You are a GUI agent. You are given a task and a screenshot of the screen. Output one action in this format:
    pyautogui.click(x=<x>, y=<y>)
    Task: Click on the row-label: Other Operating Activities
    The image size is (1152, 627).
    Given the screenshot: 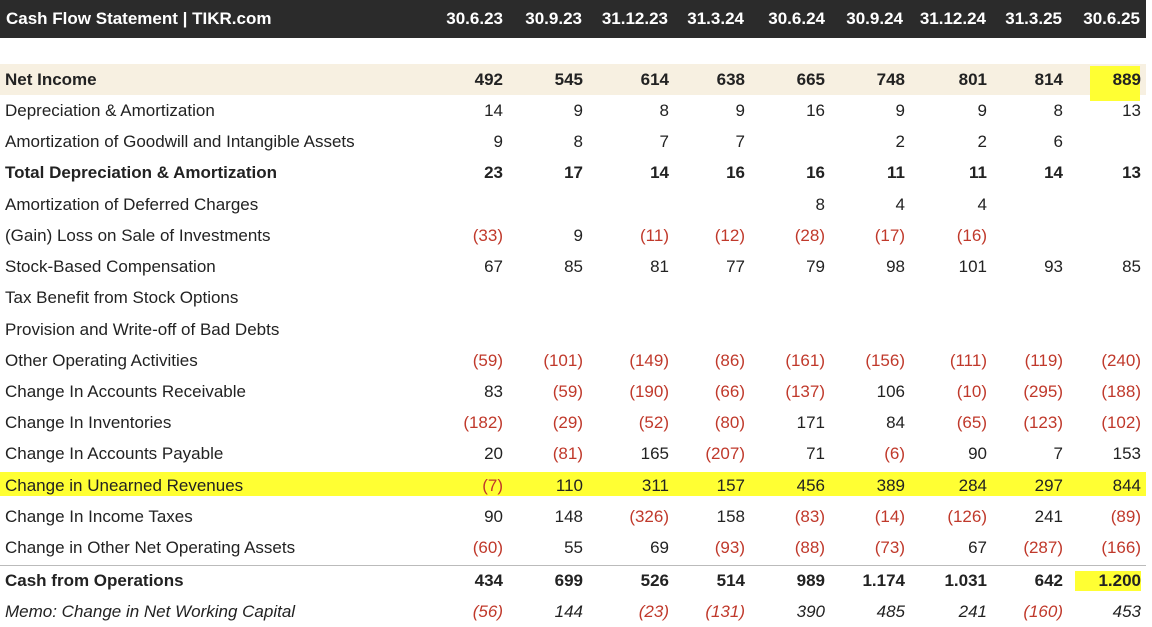 What is the action you would take?
    pyautogui.click(x=101, y=360)
    